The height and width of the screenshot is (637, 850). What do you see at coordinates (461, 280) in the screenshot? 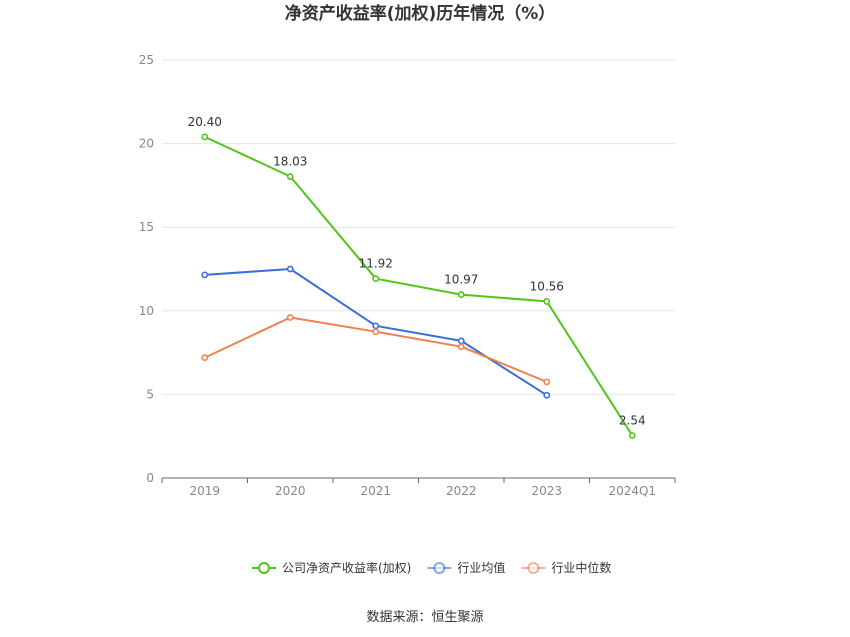
I see `data-label: 10.97` at bounding box center [461, 280].